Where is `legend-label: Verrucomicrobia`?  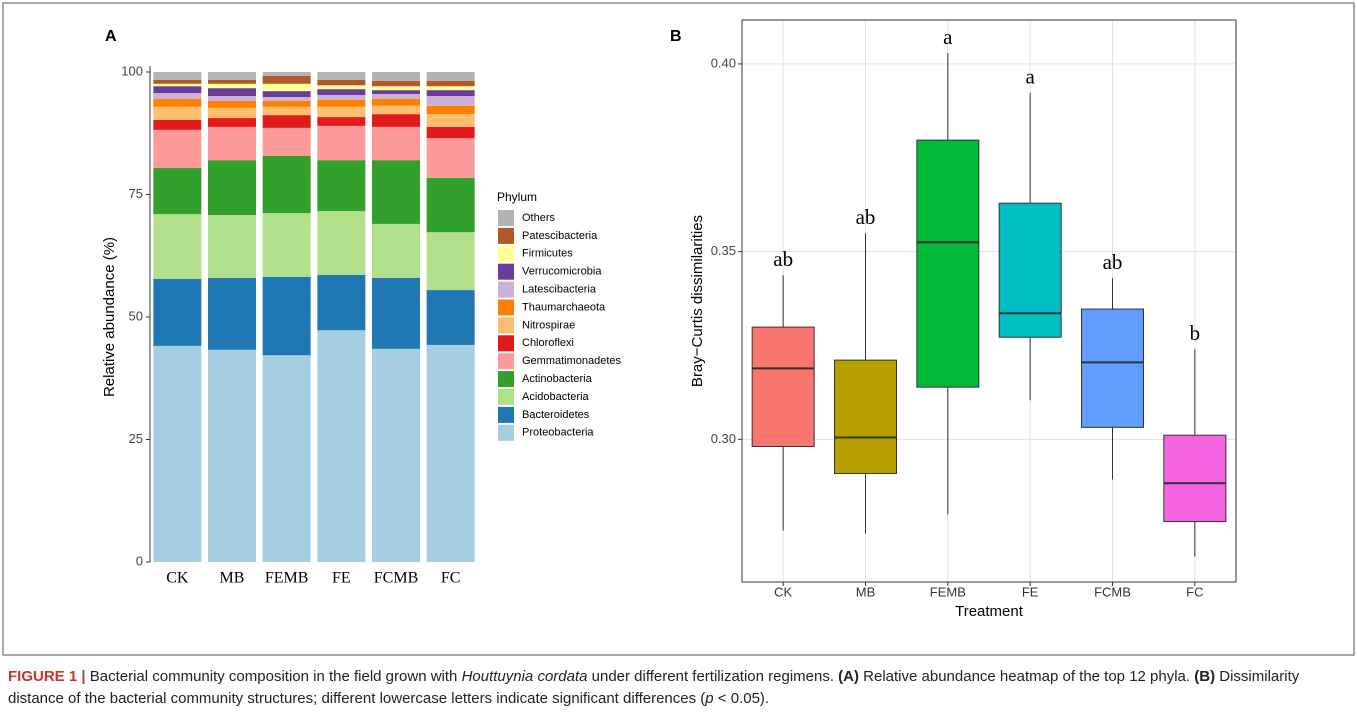 legend-label: Verrucomicrobia is located at coordinates (562, 272).